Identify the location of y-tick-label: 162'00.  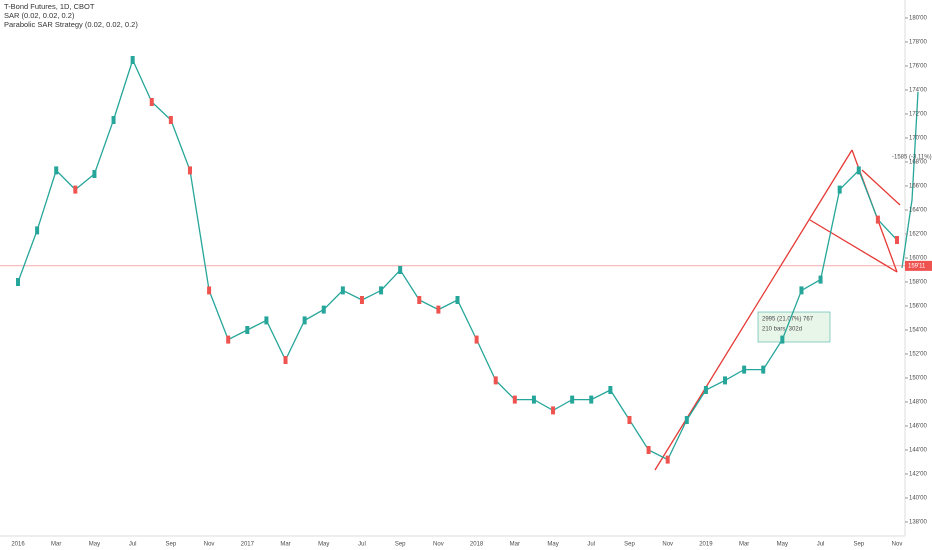
(918, 235).